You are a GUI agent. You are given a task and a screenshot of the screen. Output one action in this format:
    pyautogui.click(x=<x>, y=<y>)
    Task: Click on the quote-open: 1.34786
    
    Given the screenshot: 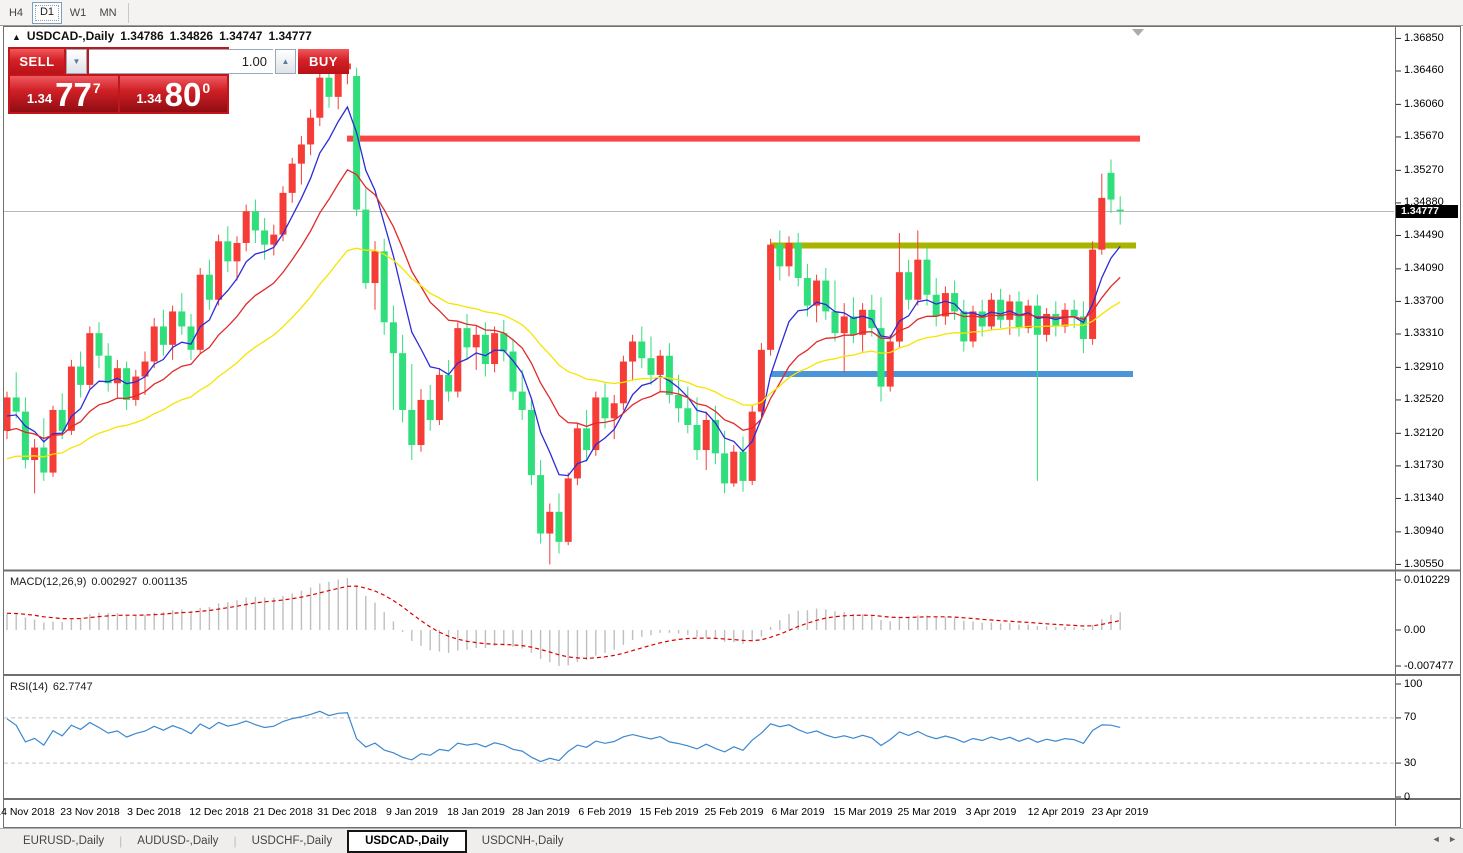 What is the action you would take?
    pyautogui.click(x=142, y=36)
    